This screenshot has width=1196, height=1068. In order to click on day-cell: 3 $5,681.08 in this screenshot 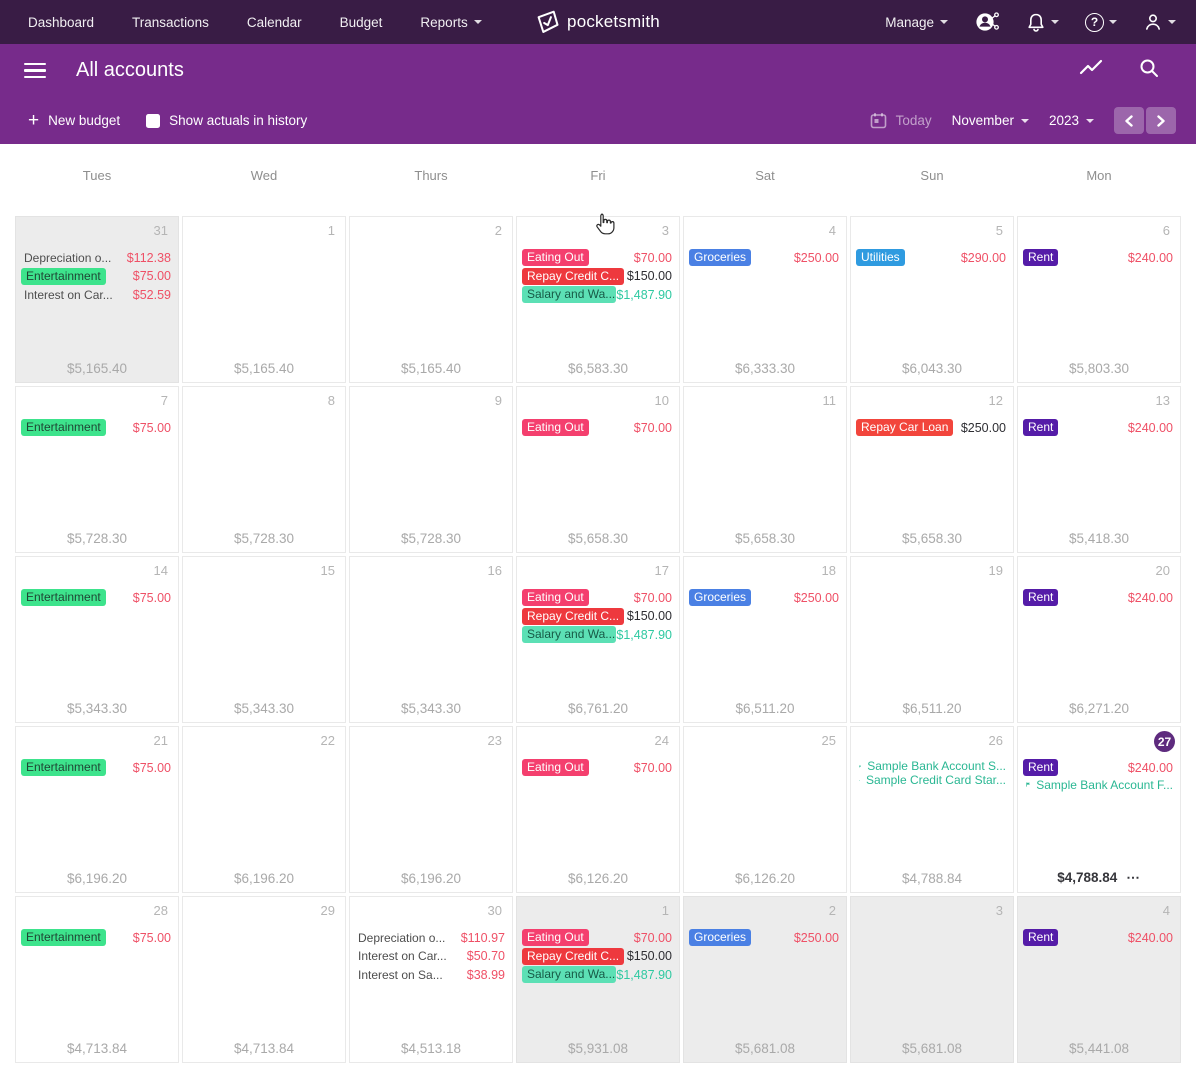, I will do `click(932, 979)`.